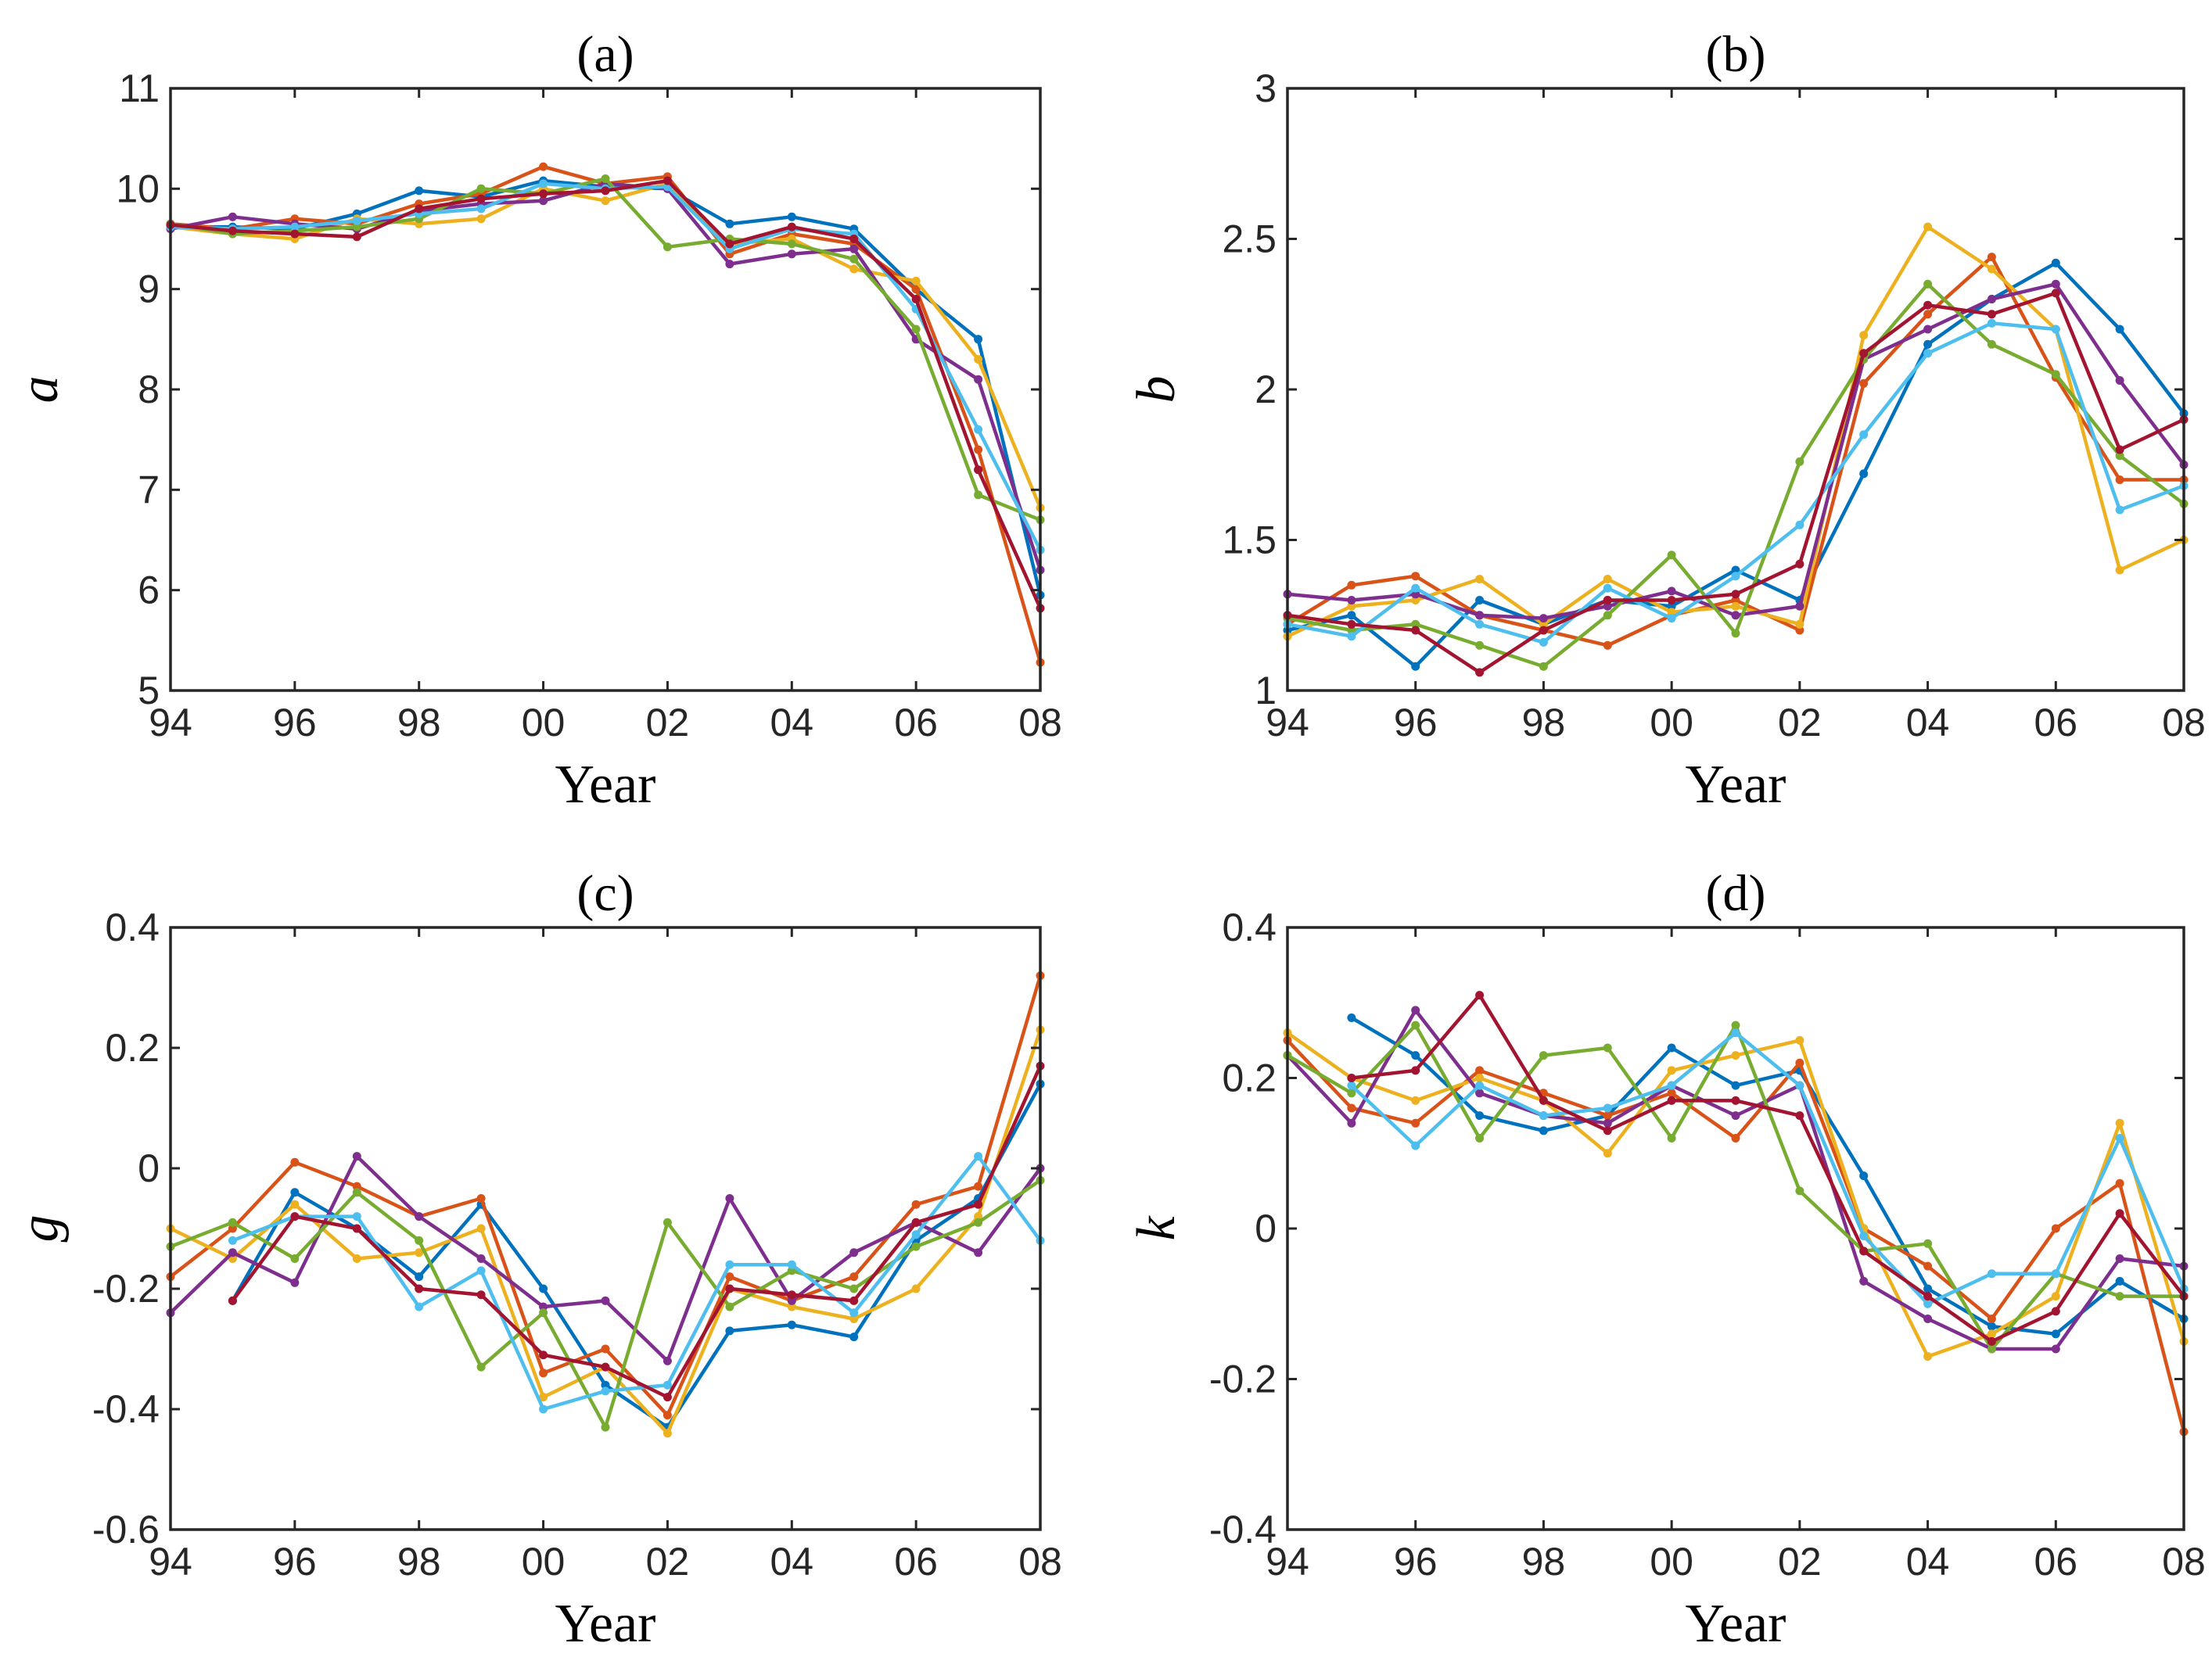 Image resolution: width=2212 pixels, height=1668 pixels. I want to click on y-tick-label: 1, so click(1266, 690).